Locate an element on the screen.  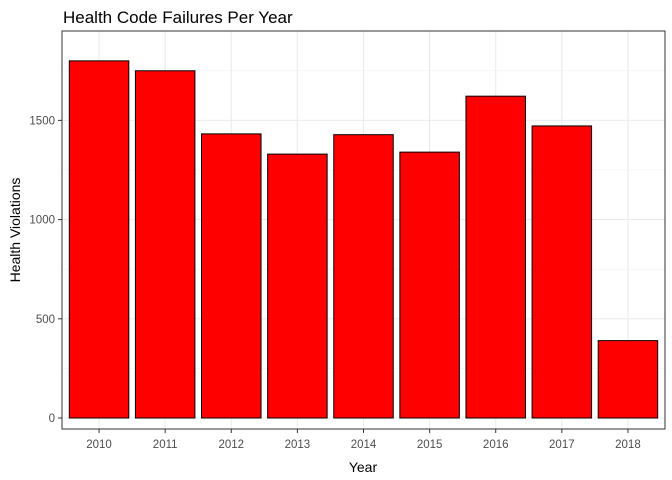
x-axis-ticks: 2010 2011 2012 2013 2014 2015 2016 2017 2018 is located at coordinates (363, 440).